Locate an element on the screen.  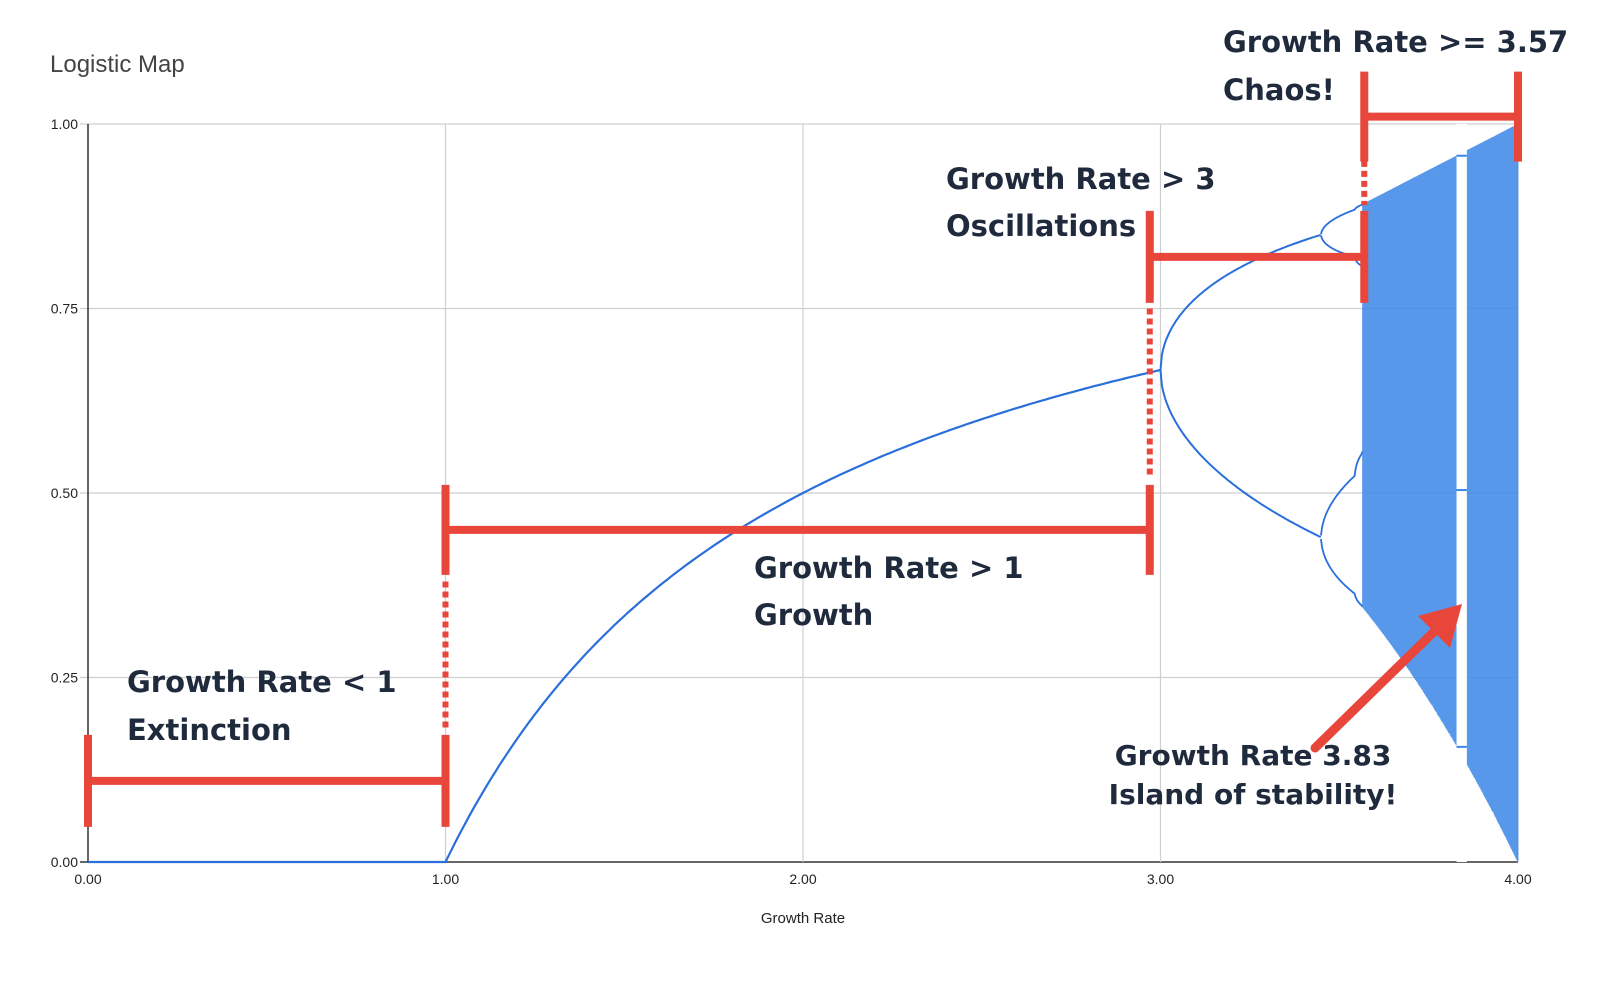
annotation-growth-subtitle: Growth is located at coordinates (813, 615).